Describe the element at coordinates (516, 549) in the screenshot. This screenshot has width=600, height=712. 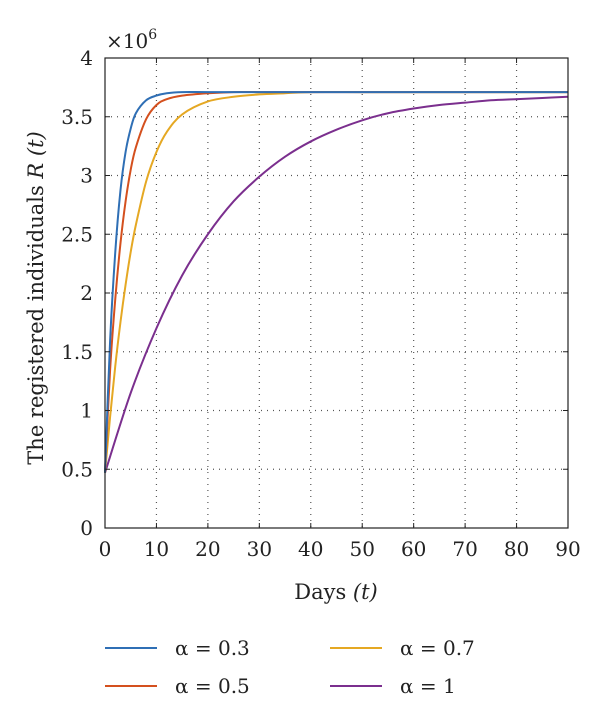
I see `x-tick-label: 80` at that location.